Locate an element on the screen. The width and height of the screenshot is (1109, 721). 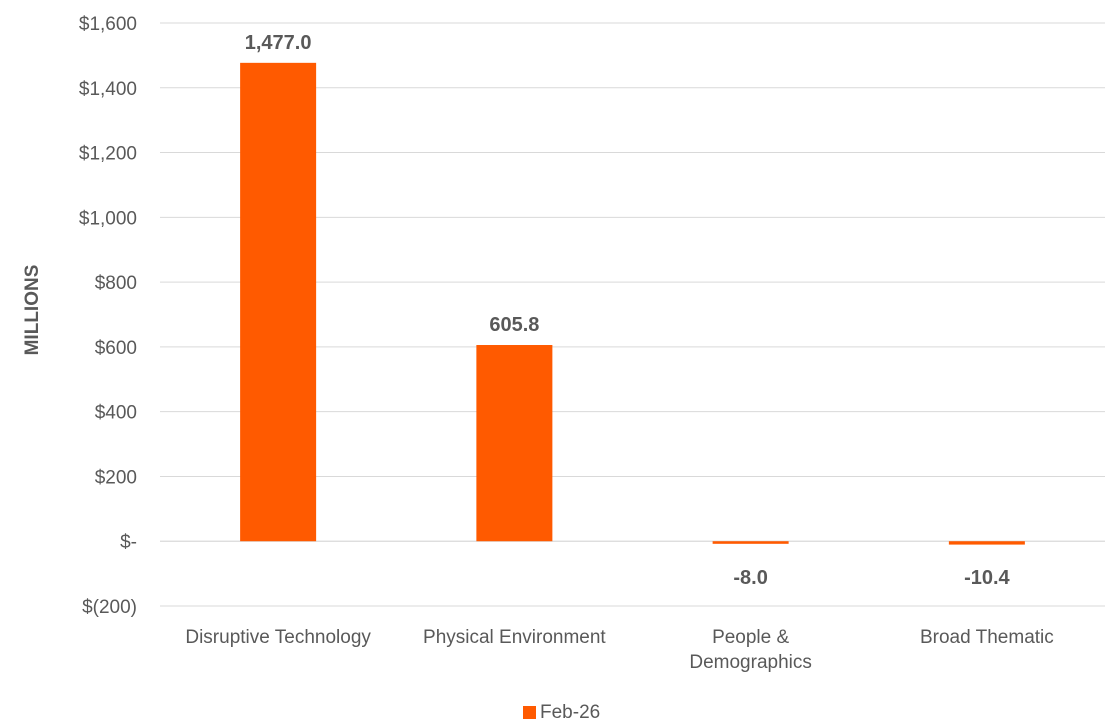
y-axis-title: MILLIONS is located at coordinates (32, 310).